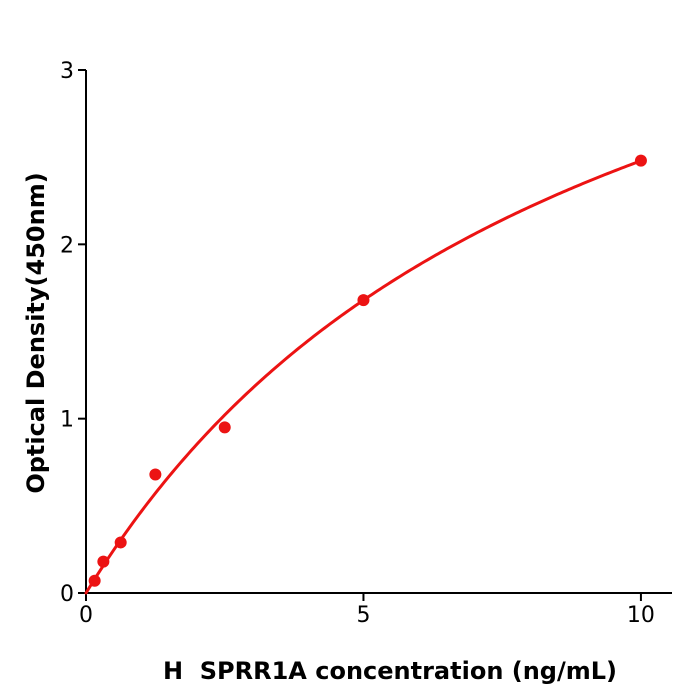 The width and height of the screenshot is (700, 700). I want to click on y-tick-label: 2, so click(67, 245).